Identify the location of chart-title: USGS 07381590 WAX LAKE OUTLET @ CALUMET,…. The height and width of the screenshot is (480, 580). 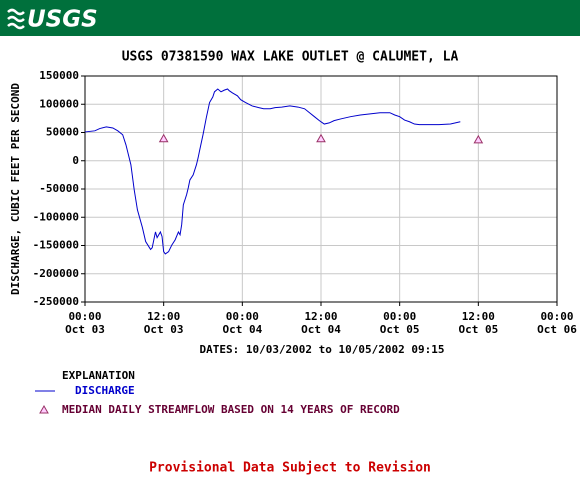
(290, 57).